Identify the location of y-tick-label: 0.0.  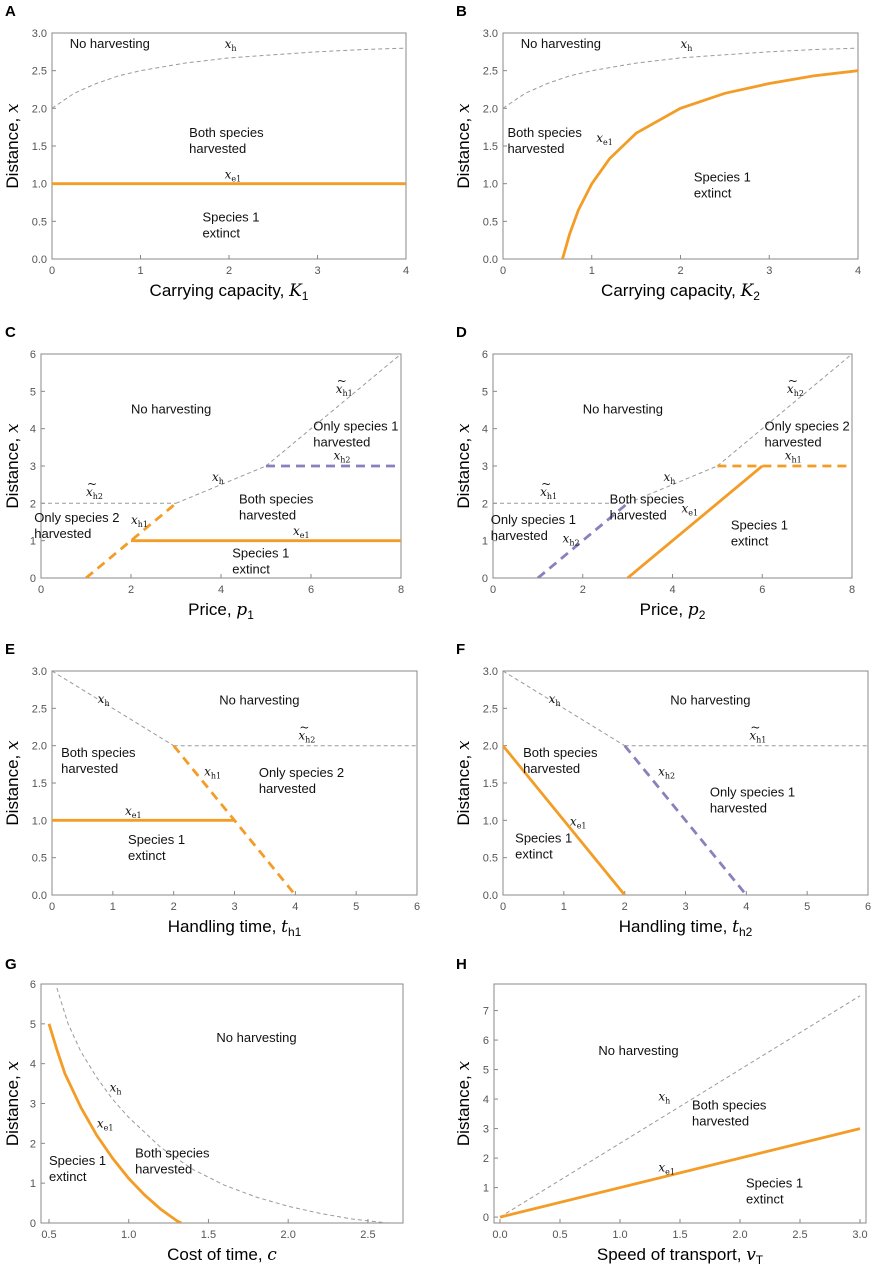
(490, 896).